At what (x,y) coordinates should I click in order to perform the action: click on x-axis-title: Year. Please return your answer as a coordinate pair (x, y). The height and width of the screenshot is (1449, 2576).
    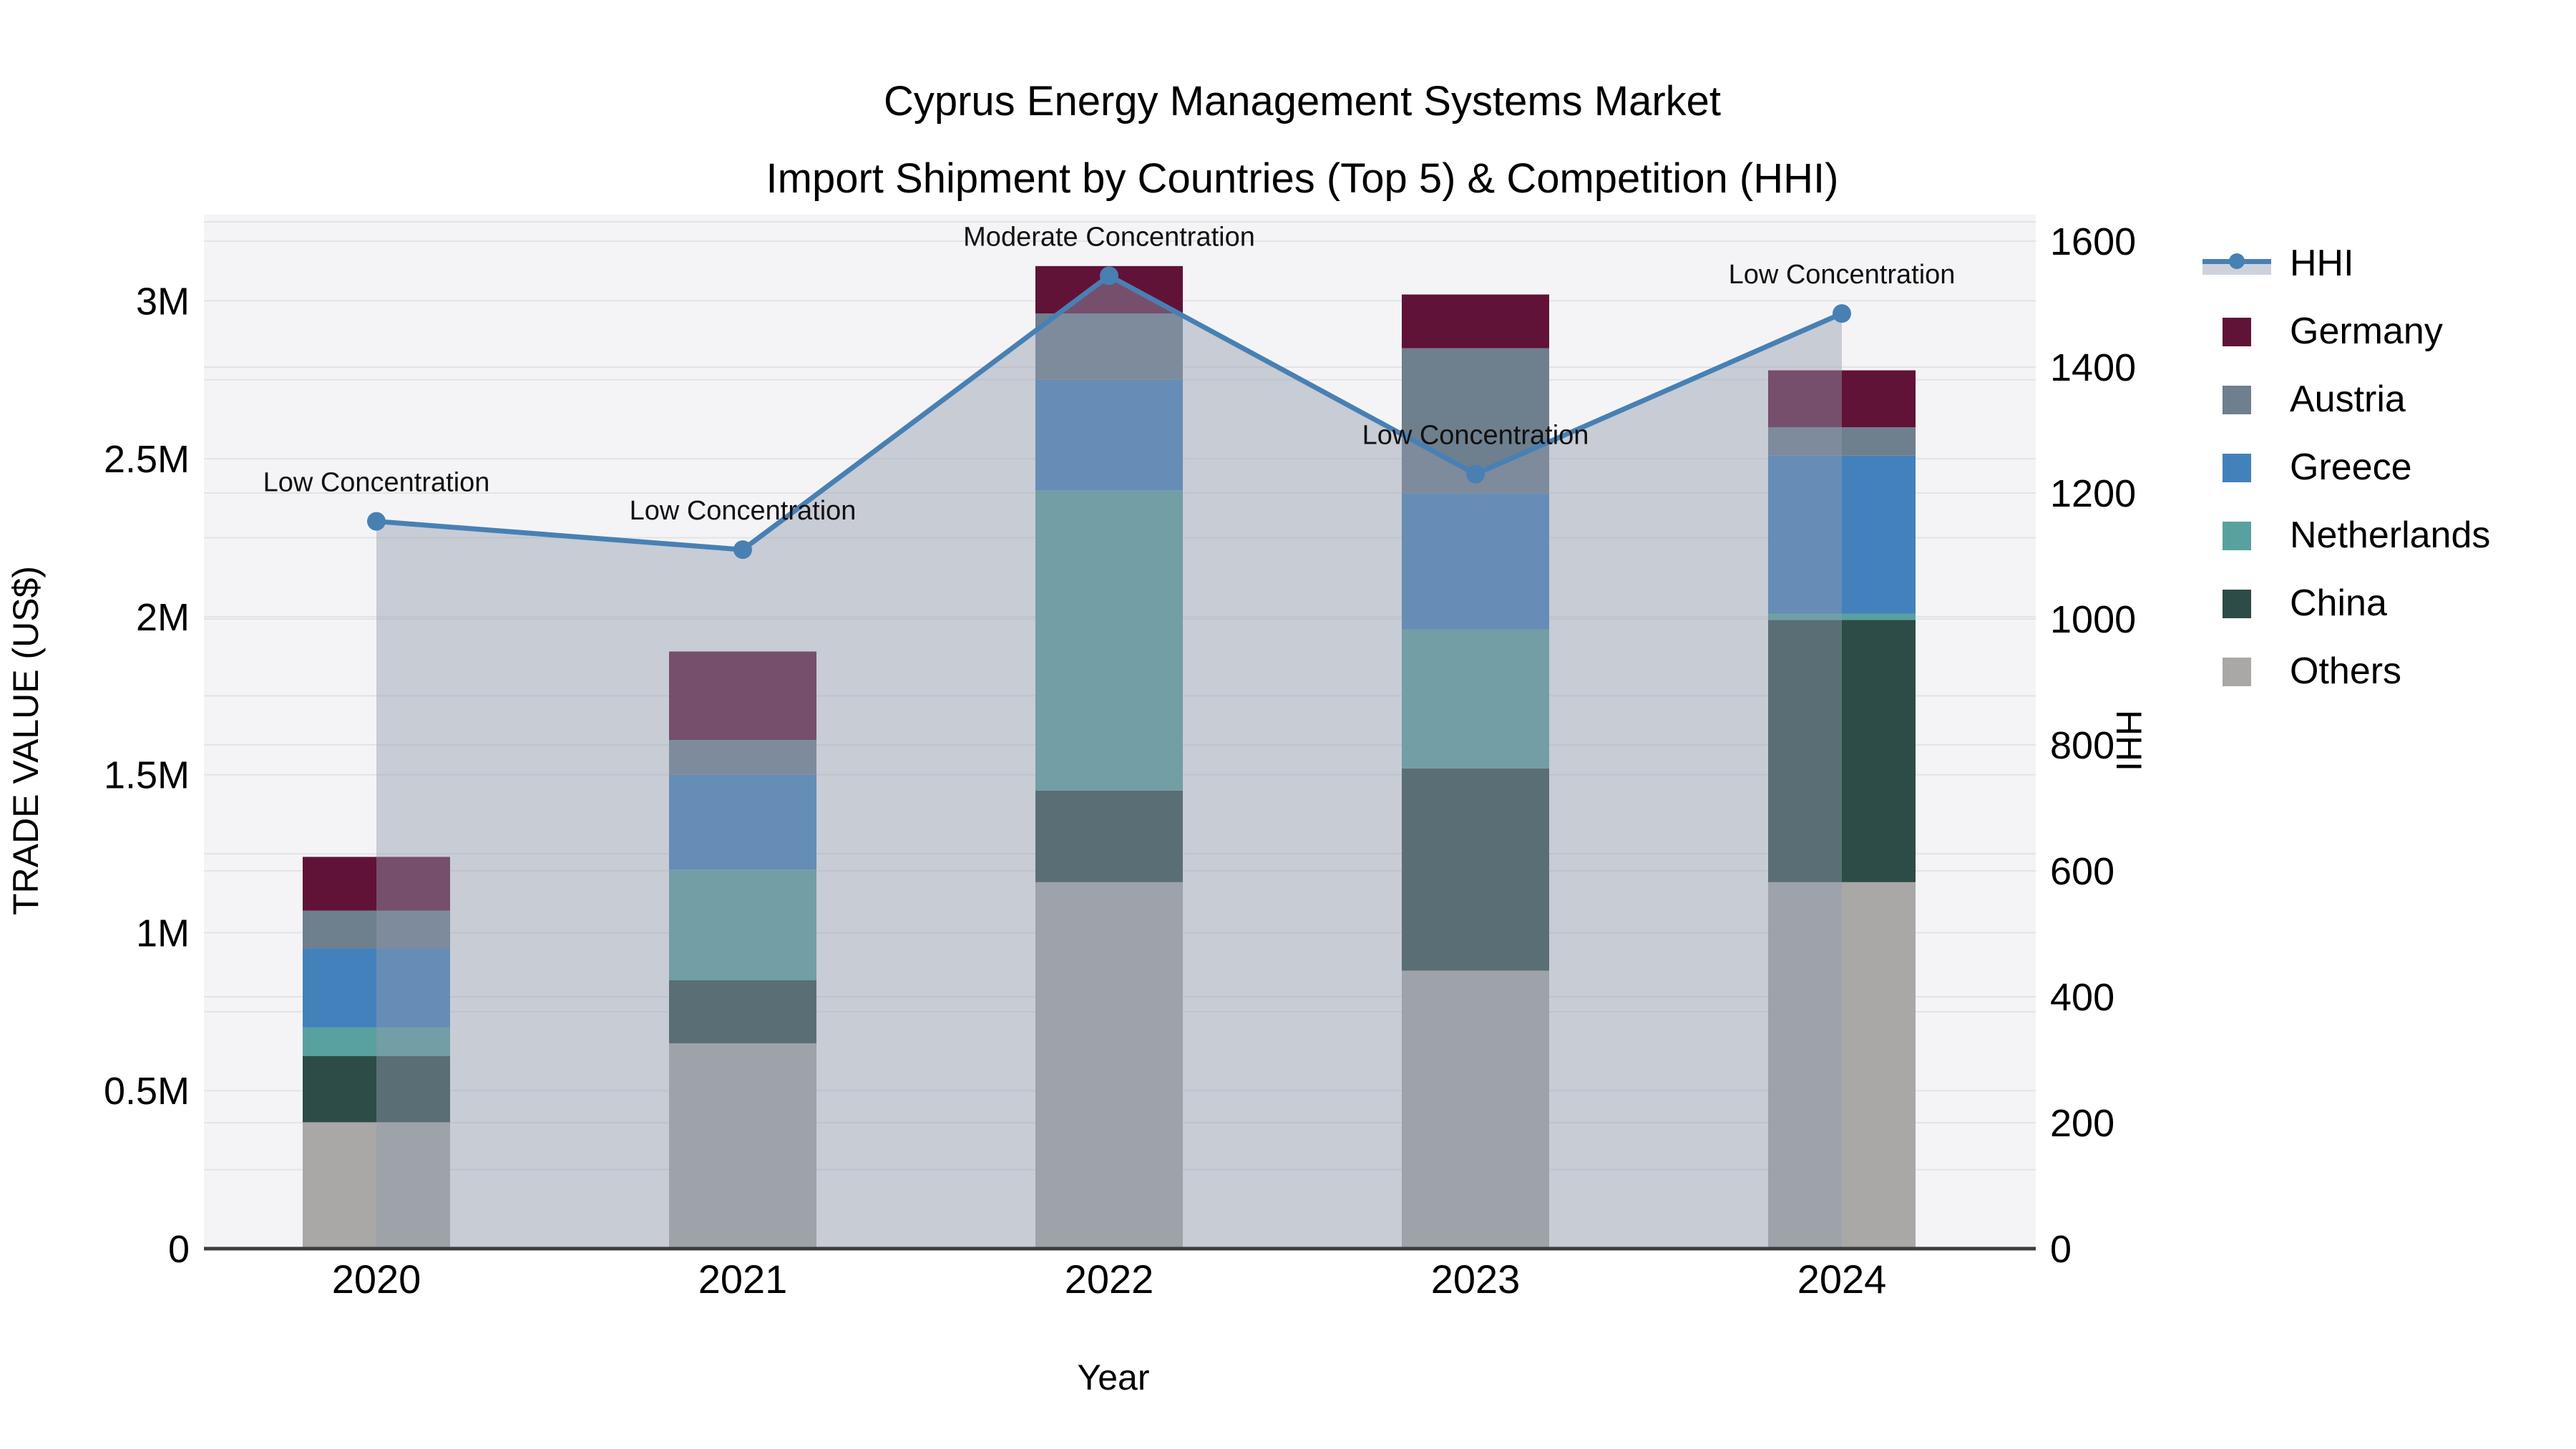
    Looking at the image, I should click on (1113, 1377).